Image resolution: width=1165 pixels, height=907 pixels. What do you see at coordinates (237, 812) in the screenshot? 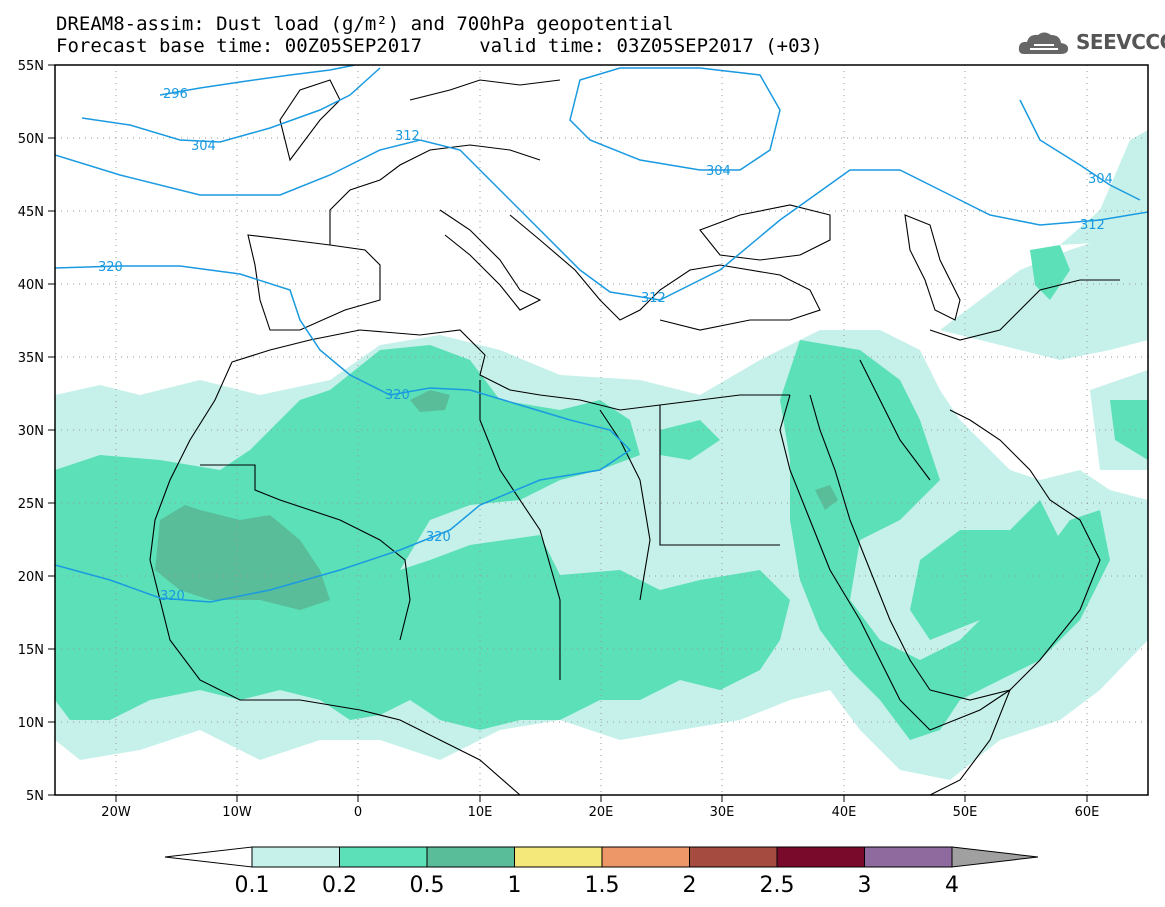
I see `lon-label-10w: 10W` at bounding box center [237, 812].